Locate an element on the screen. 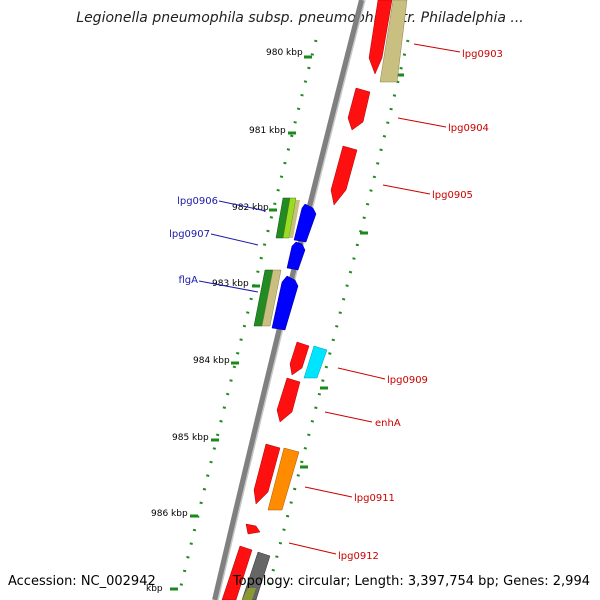 The image size is (600, 600). tick-label-980: 980 kbp is located at coordinates (284, 53).